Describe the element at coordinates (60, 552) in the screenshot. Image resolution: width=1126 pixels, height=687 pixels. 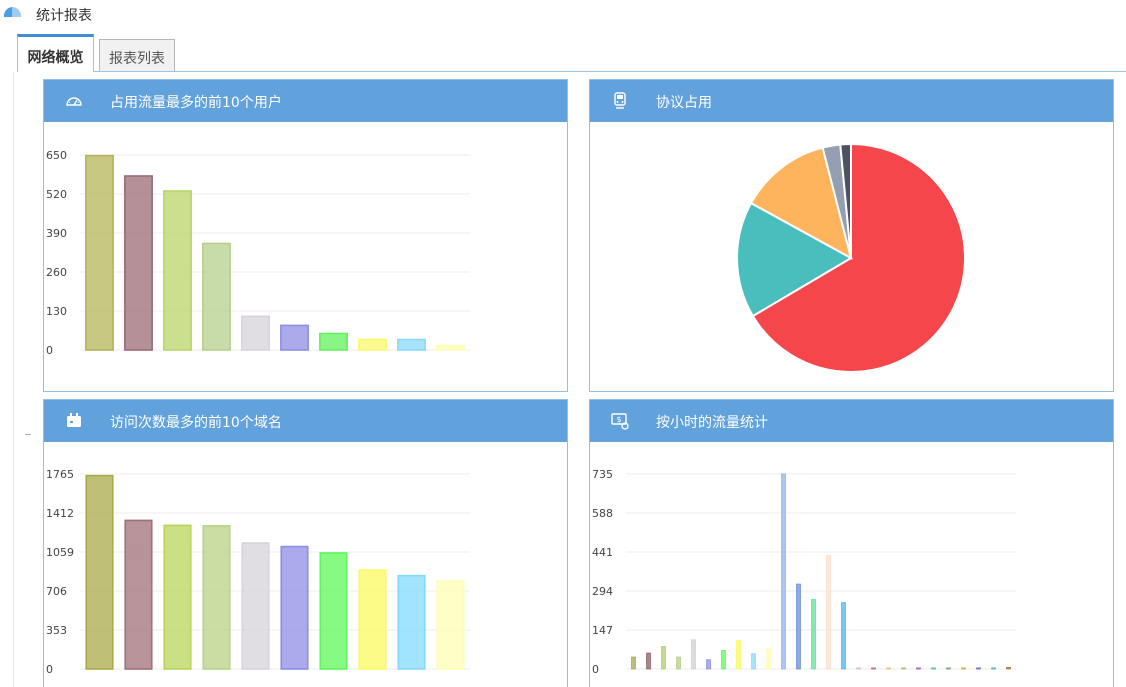
I see `y-tick-label: 1059` at that location.